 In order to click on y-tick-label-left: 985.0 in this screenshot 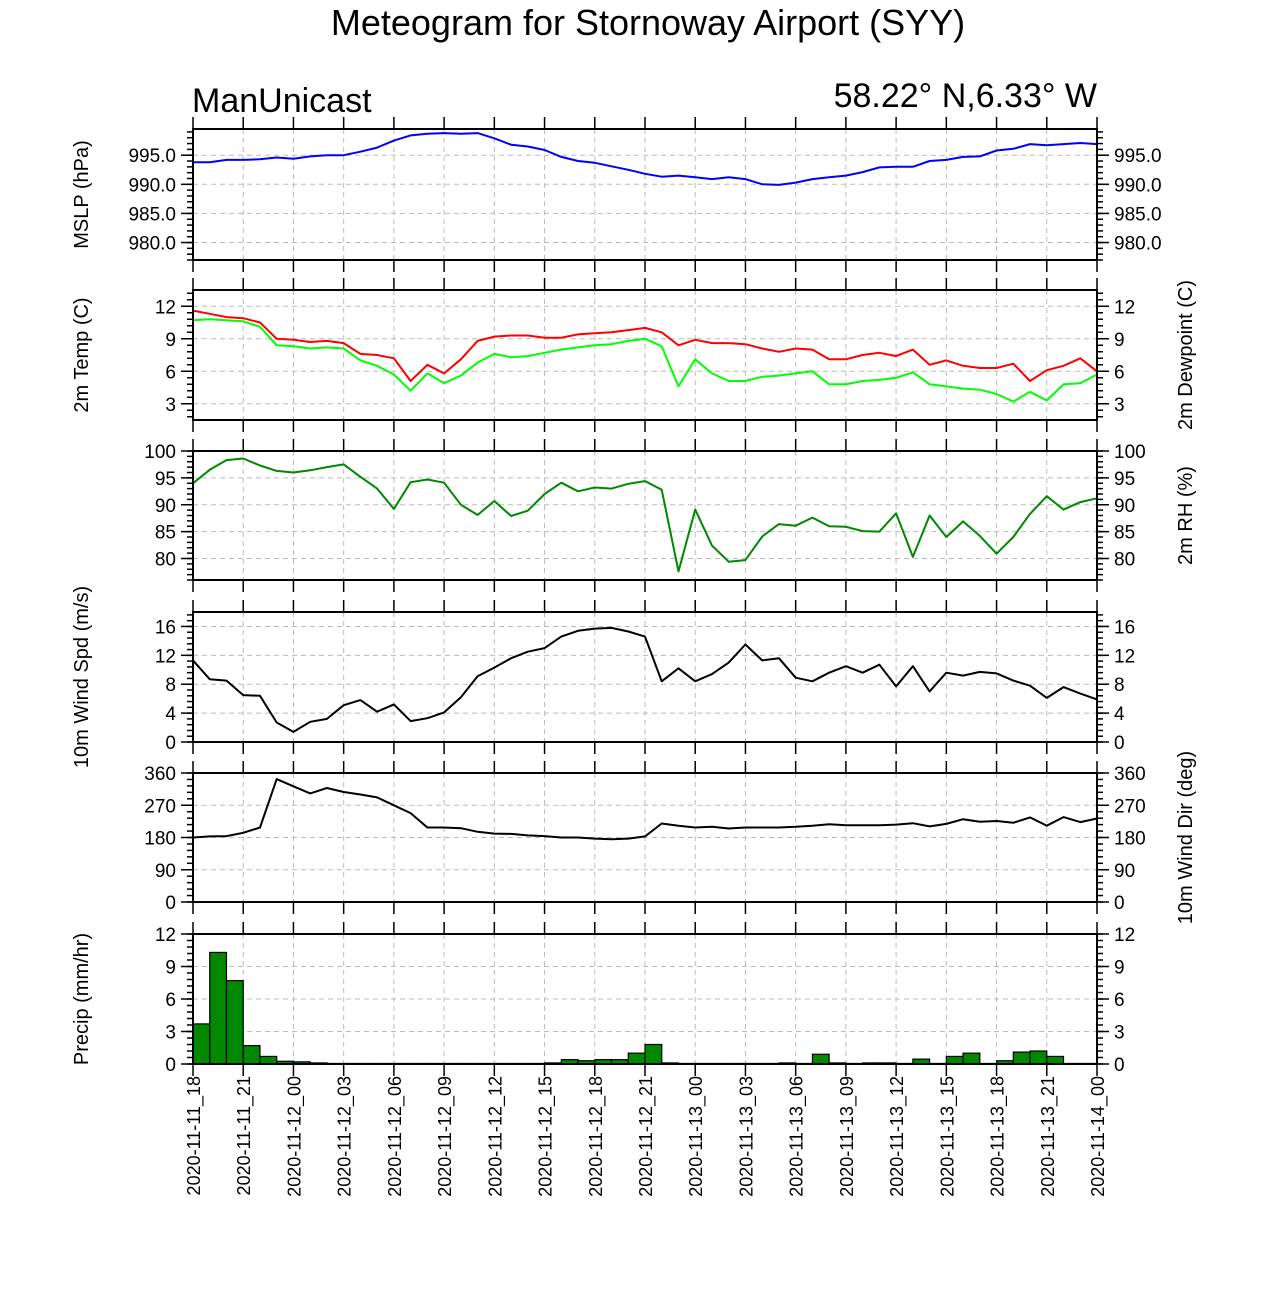, I will do `click(152, 214)`.